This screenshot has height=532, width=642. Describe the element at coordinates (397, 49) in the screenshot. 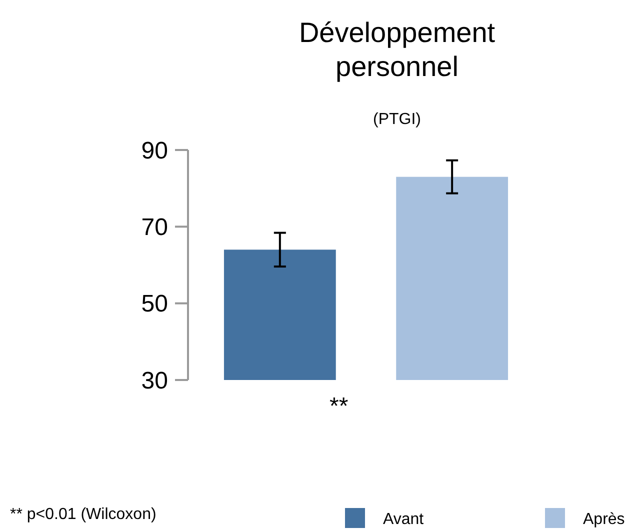

I see `chart-title: Développement personnel` at that location.